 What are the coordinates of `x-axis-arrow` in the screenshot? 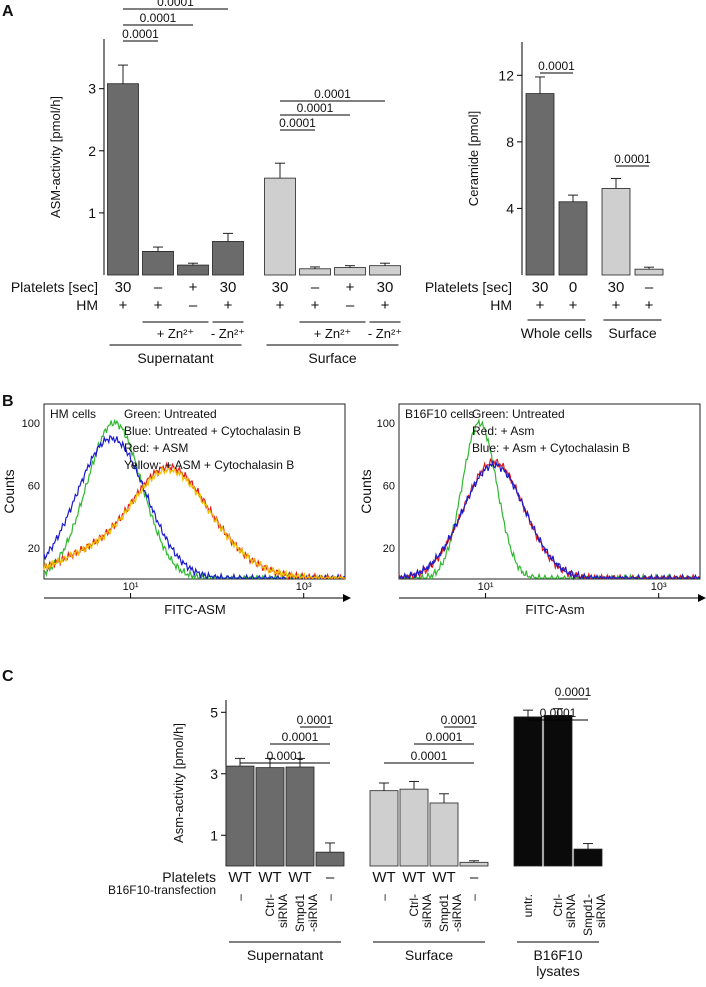 It's located at (347, 598).